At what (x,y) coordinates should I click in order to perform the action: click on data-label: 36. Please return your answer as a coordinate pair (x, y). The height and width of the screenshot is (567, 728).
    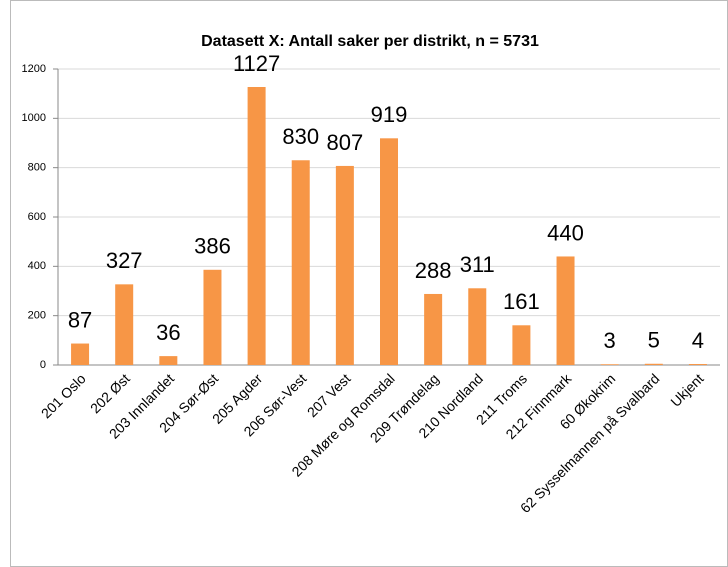
    Looking at the image, I should click on (168, 332).